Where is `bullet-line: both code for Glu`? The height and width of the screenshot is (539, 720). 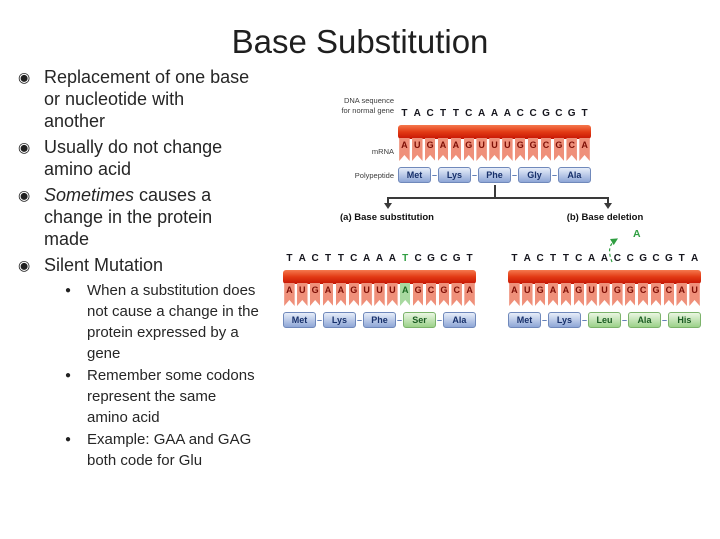 bullet-line: both code for Glu is located at coordinates (145, 460).